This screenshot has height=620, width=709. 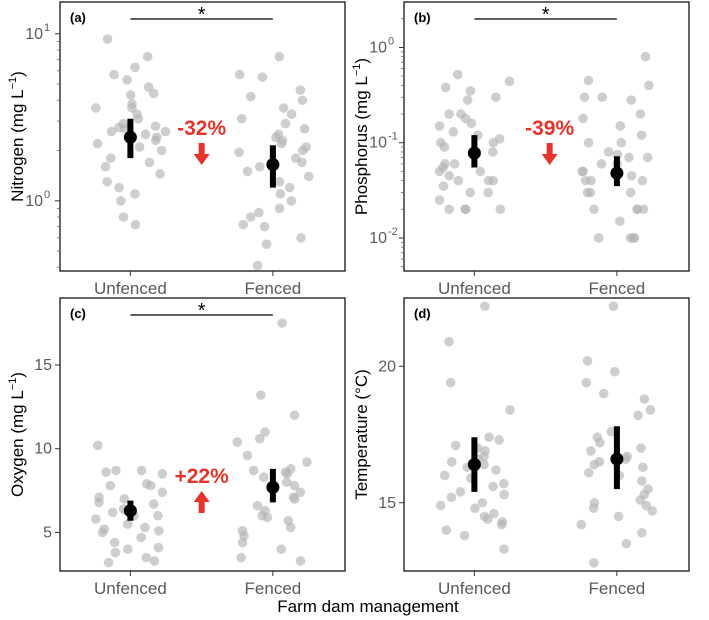 I want to click on panel-label: (d), so click(x=422, y=313).